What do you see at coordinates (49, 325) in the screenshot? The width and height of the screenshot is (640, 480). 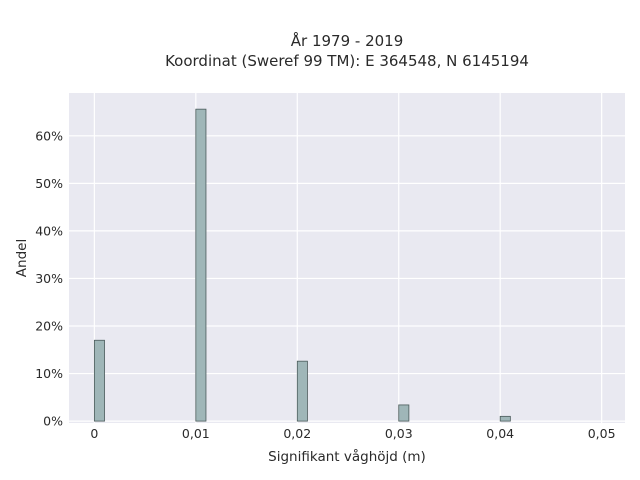 I see `y-tick-label: 20%` at bounding box center [49, 325].